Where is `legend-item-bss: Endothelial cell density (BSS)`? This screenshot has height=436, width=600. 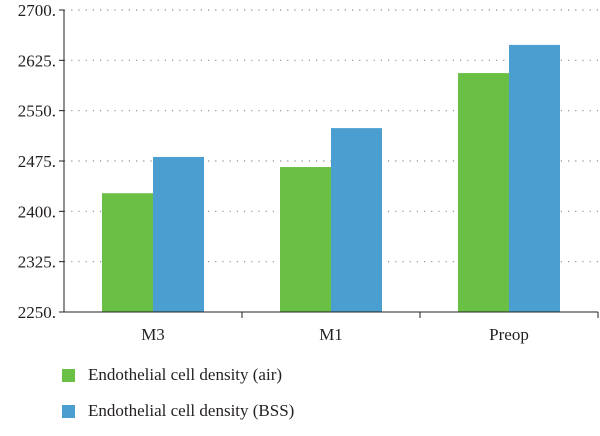 legend-item-bss: Endothelial cell density (BSS) is located at coordinates (178, 411).